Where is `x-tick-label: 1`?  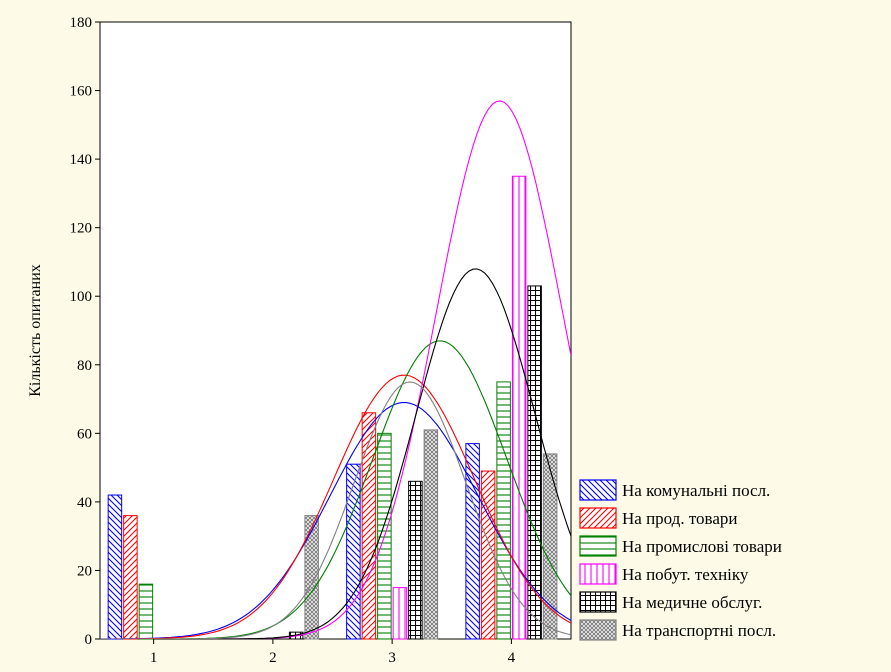 x-tick-label: 1 is located at coordinates (154, 658).